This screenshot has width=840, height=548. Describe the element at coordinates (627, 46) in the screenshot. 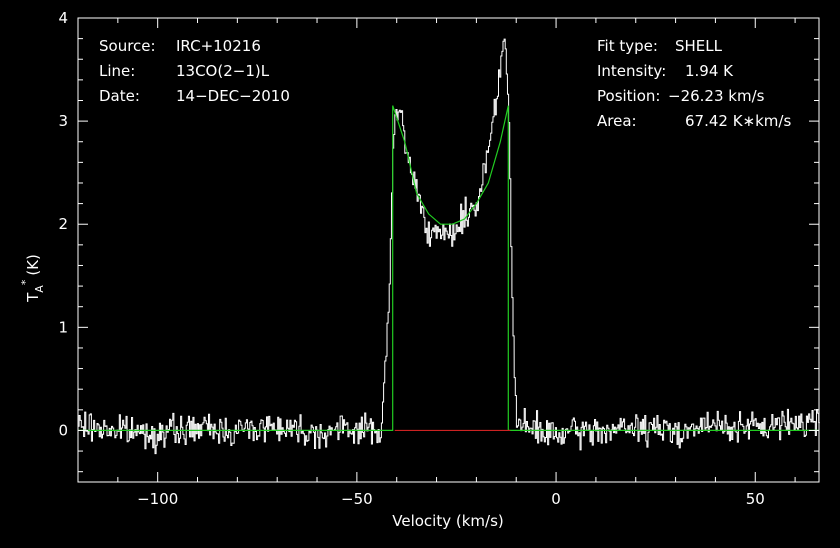

I see `info-fit-type-label: Fit type:` at that location.